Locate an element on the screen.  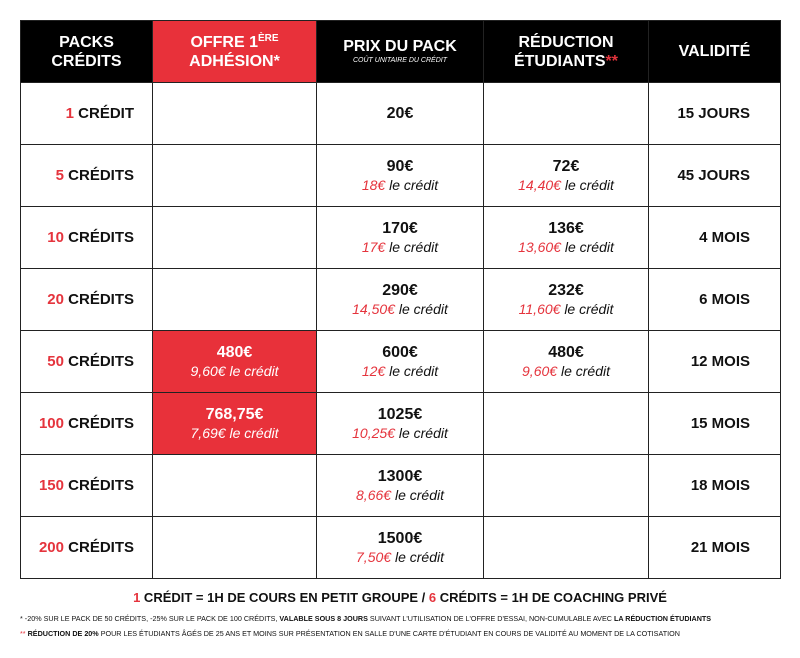
price-cell: 20€ is located at coordinates (400, 113).